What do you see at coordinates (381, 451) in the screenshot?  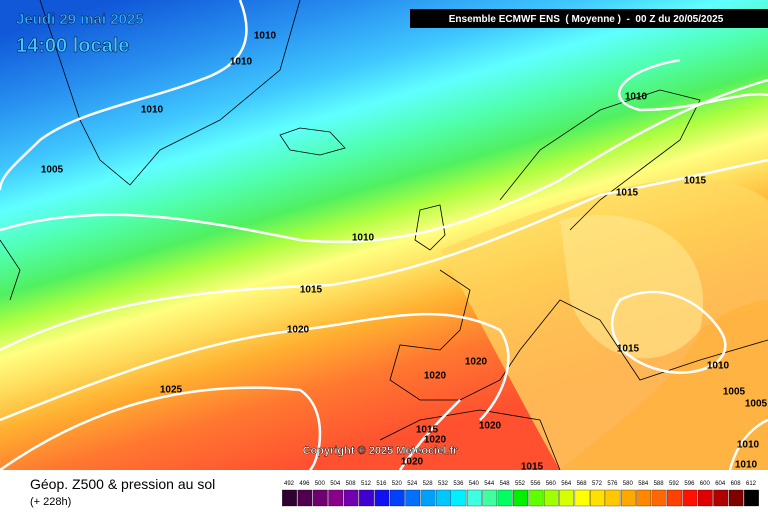 I see `copyright: Copyright © 2025 Meteociel.fr` at bounding box center [381, 451].